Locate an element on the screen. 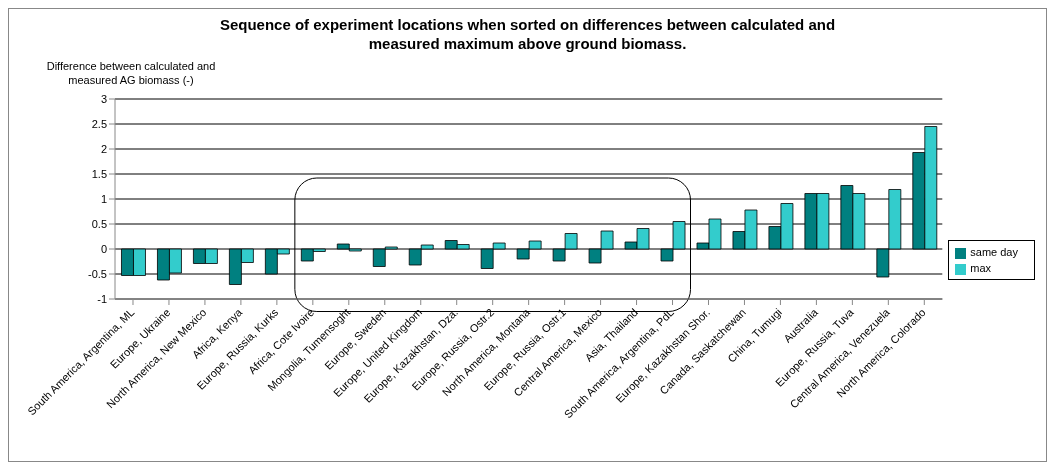  y-tick-label: 2 is located at coordinates (103, 148).